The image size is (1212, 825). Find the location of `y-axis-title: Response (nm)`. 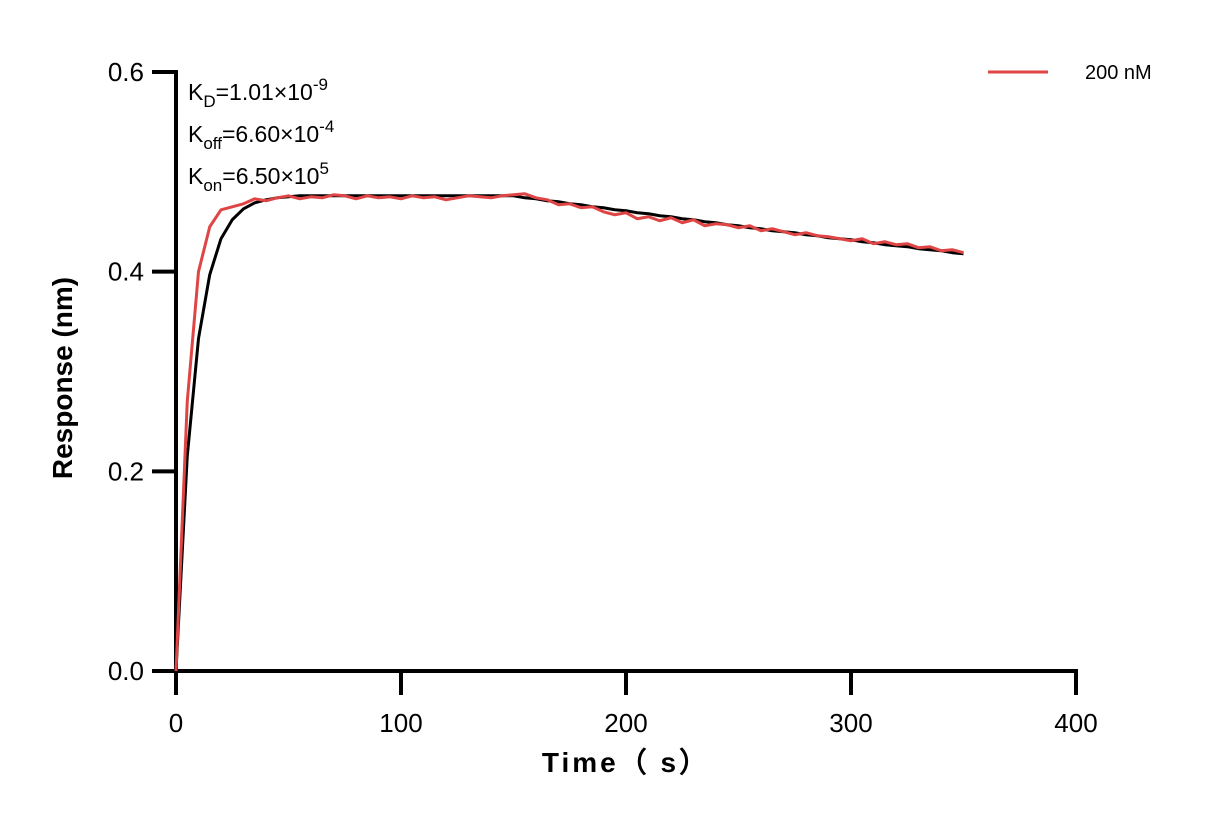

y-axis-title: Response (nm) is located at coordinates (62, 378).